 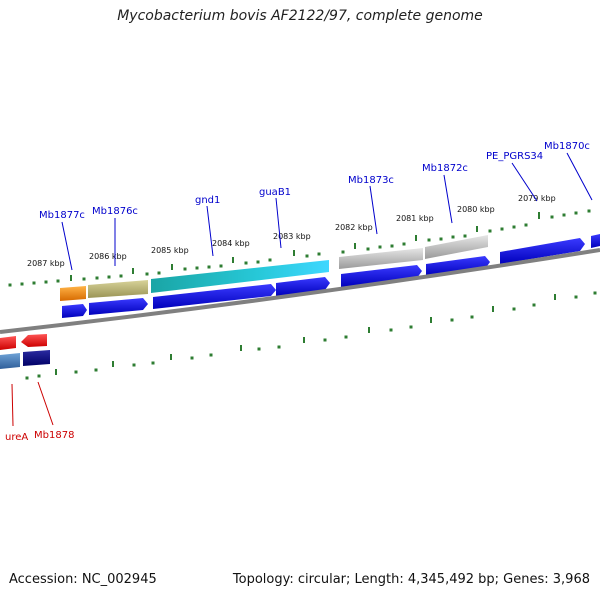 I want to click on scale-label-2087: 2087 kbp, so click(x=46, y=263).